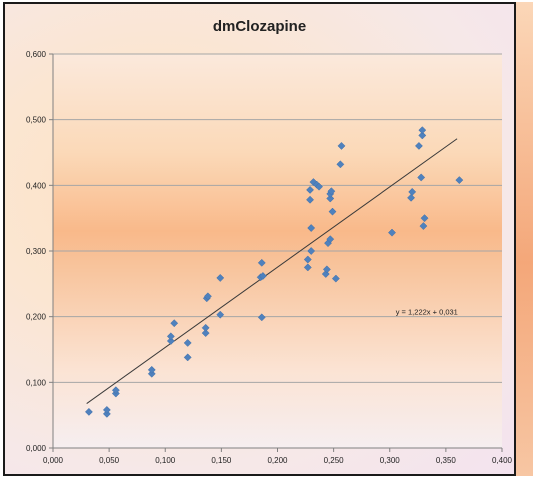 This screenshot has width=533, height=478. I want to click on x-tick-label: 0,050, so click(109, 460).